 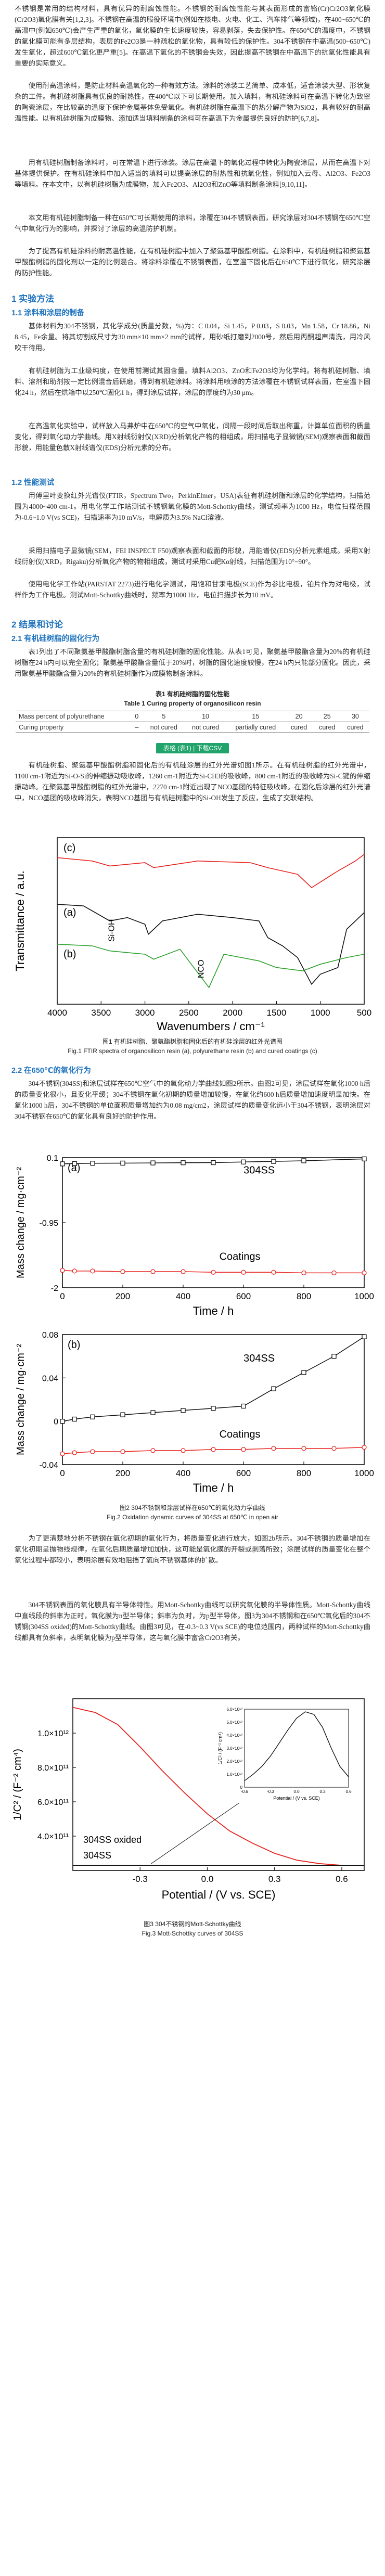 I want to click on table-cell: not cured, so click(x=164, y=727).